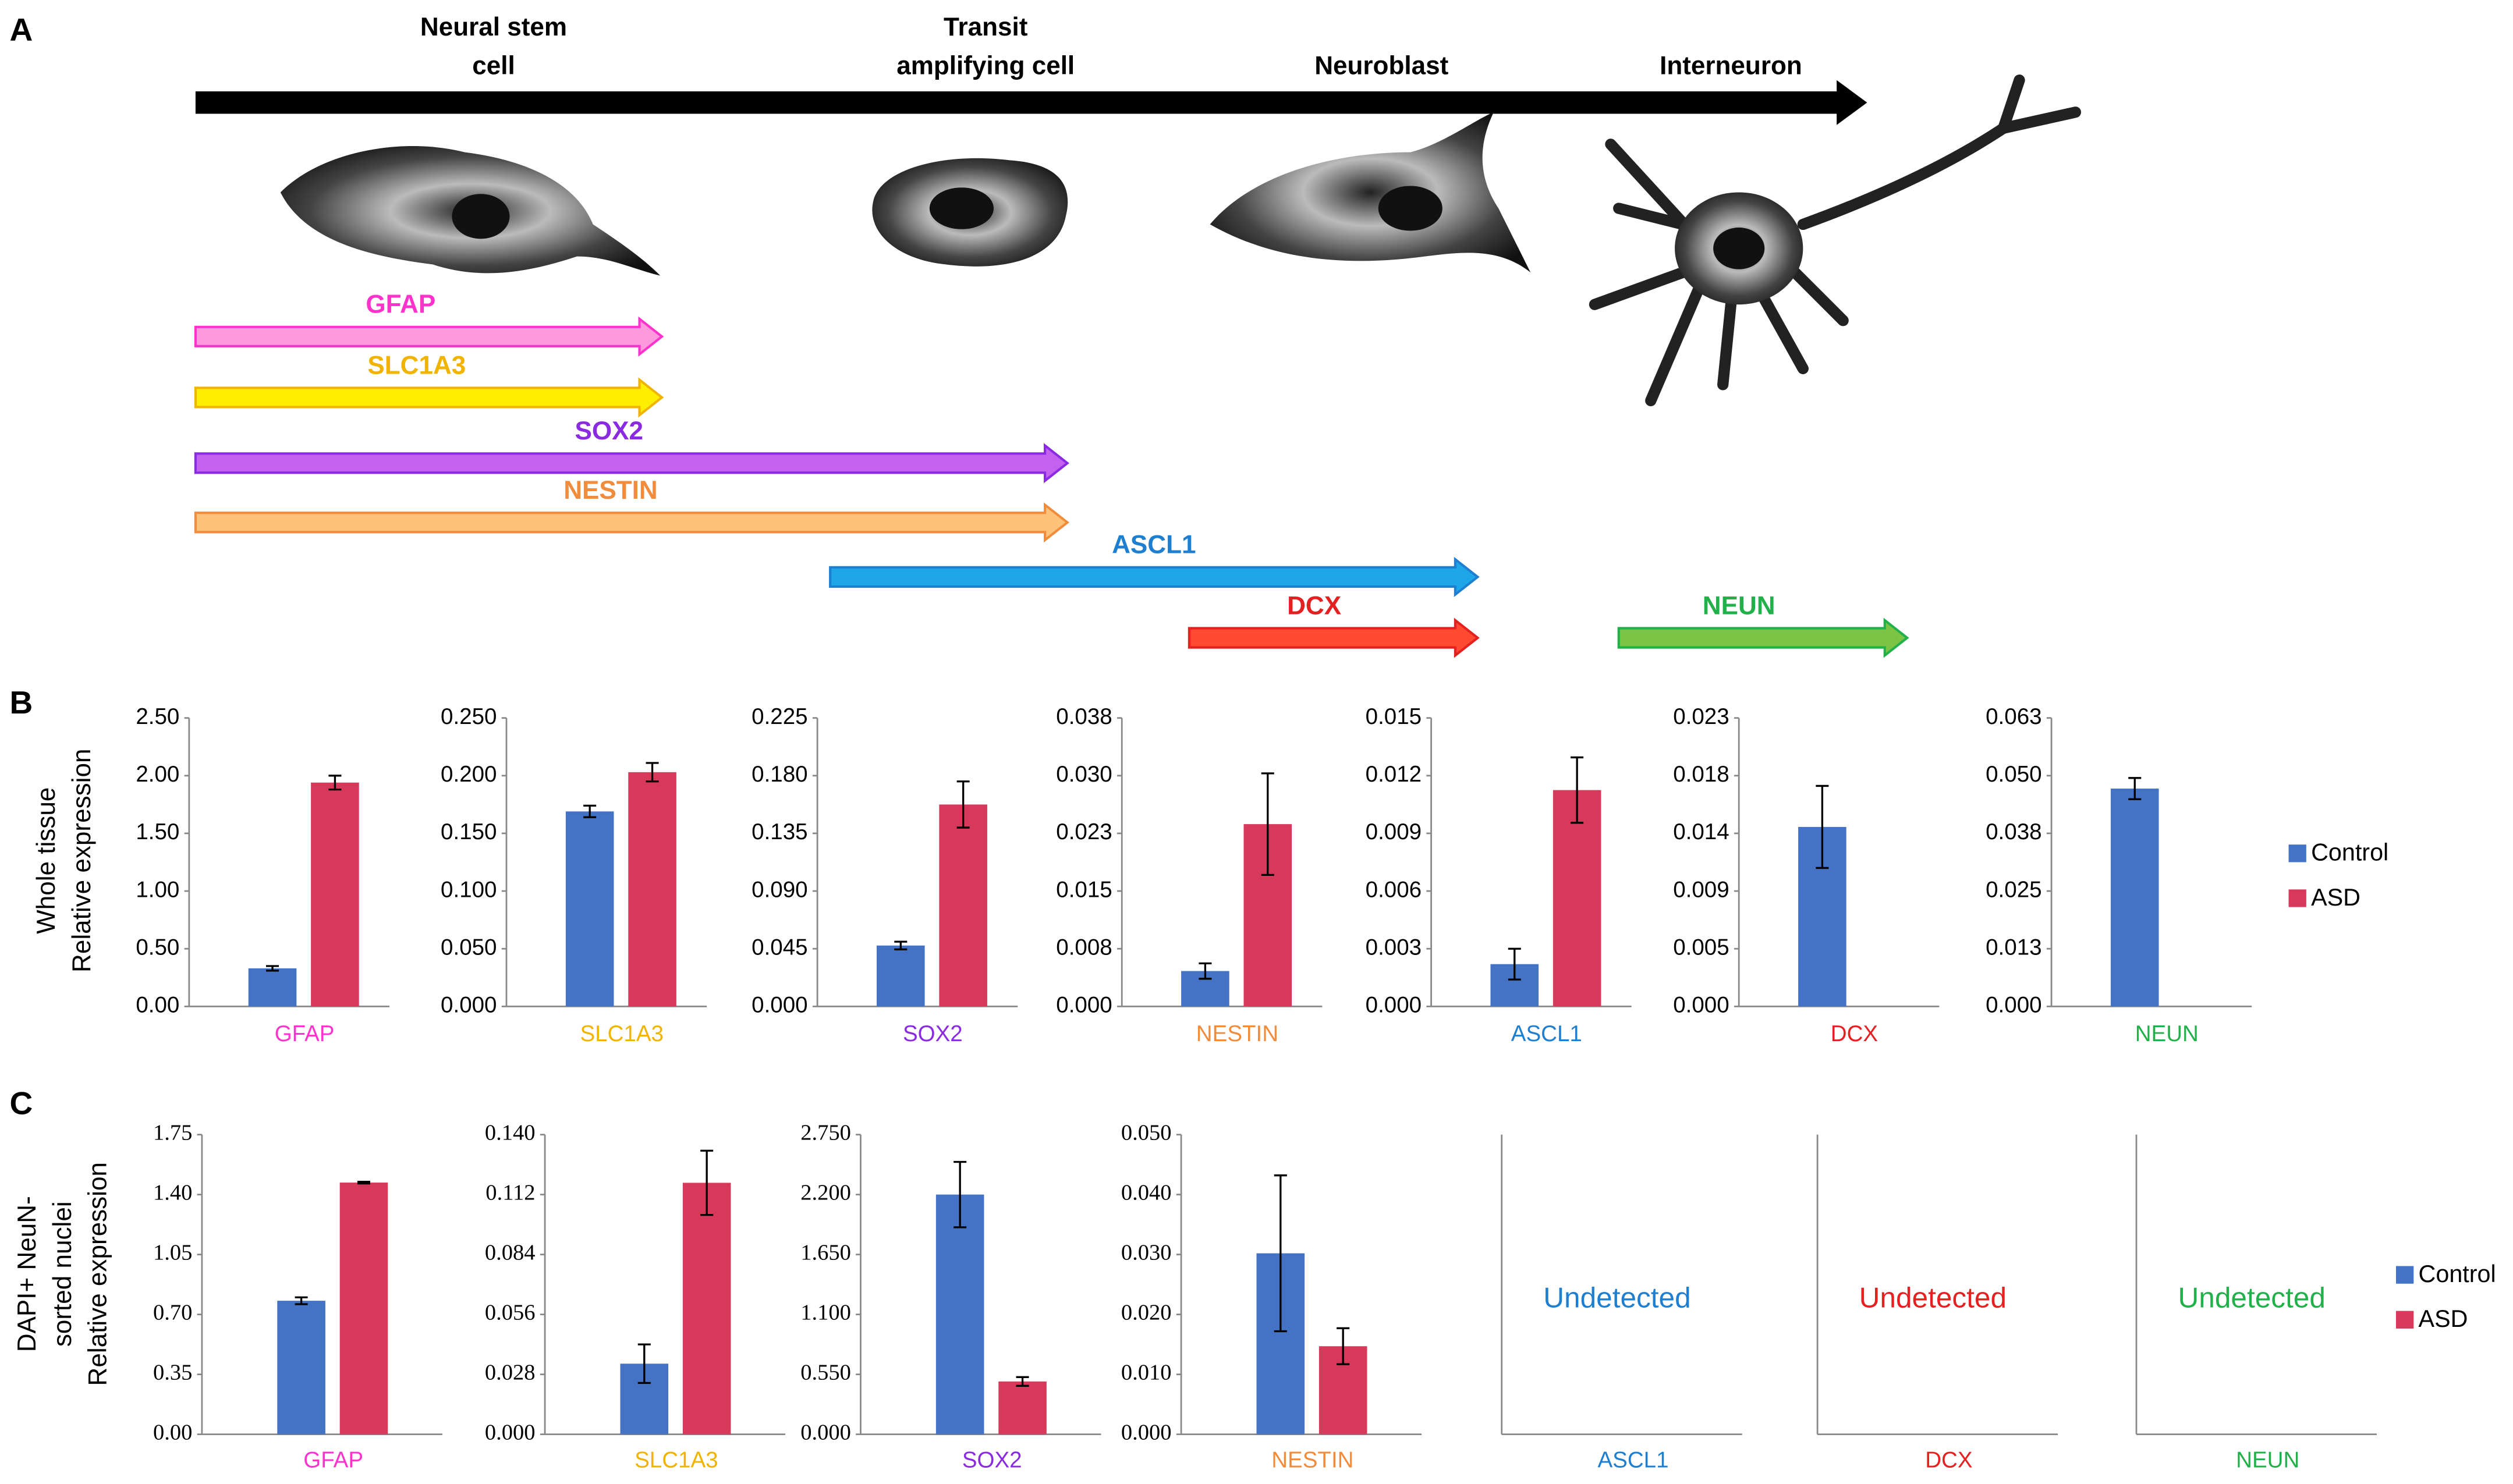 The image size is (2513, 1484). I want to click on marker-label: DCX, so click(1314, 605).